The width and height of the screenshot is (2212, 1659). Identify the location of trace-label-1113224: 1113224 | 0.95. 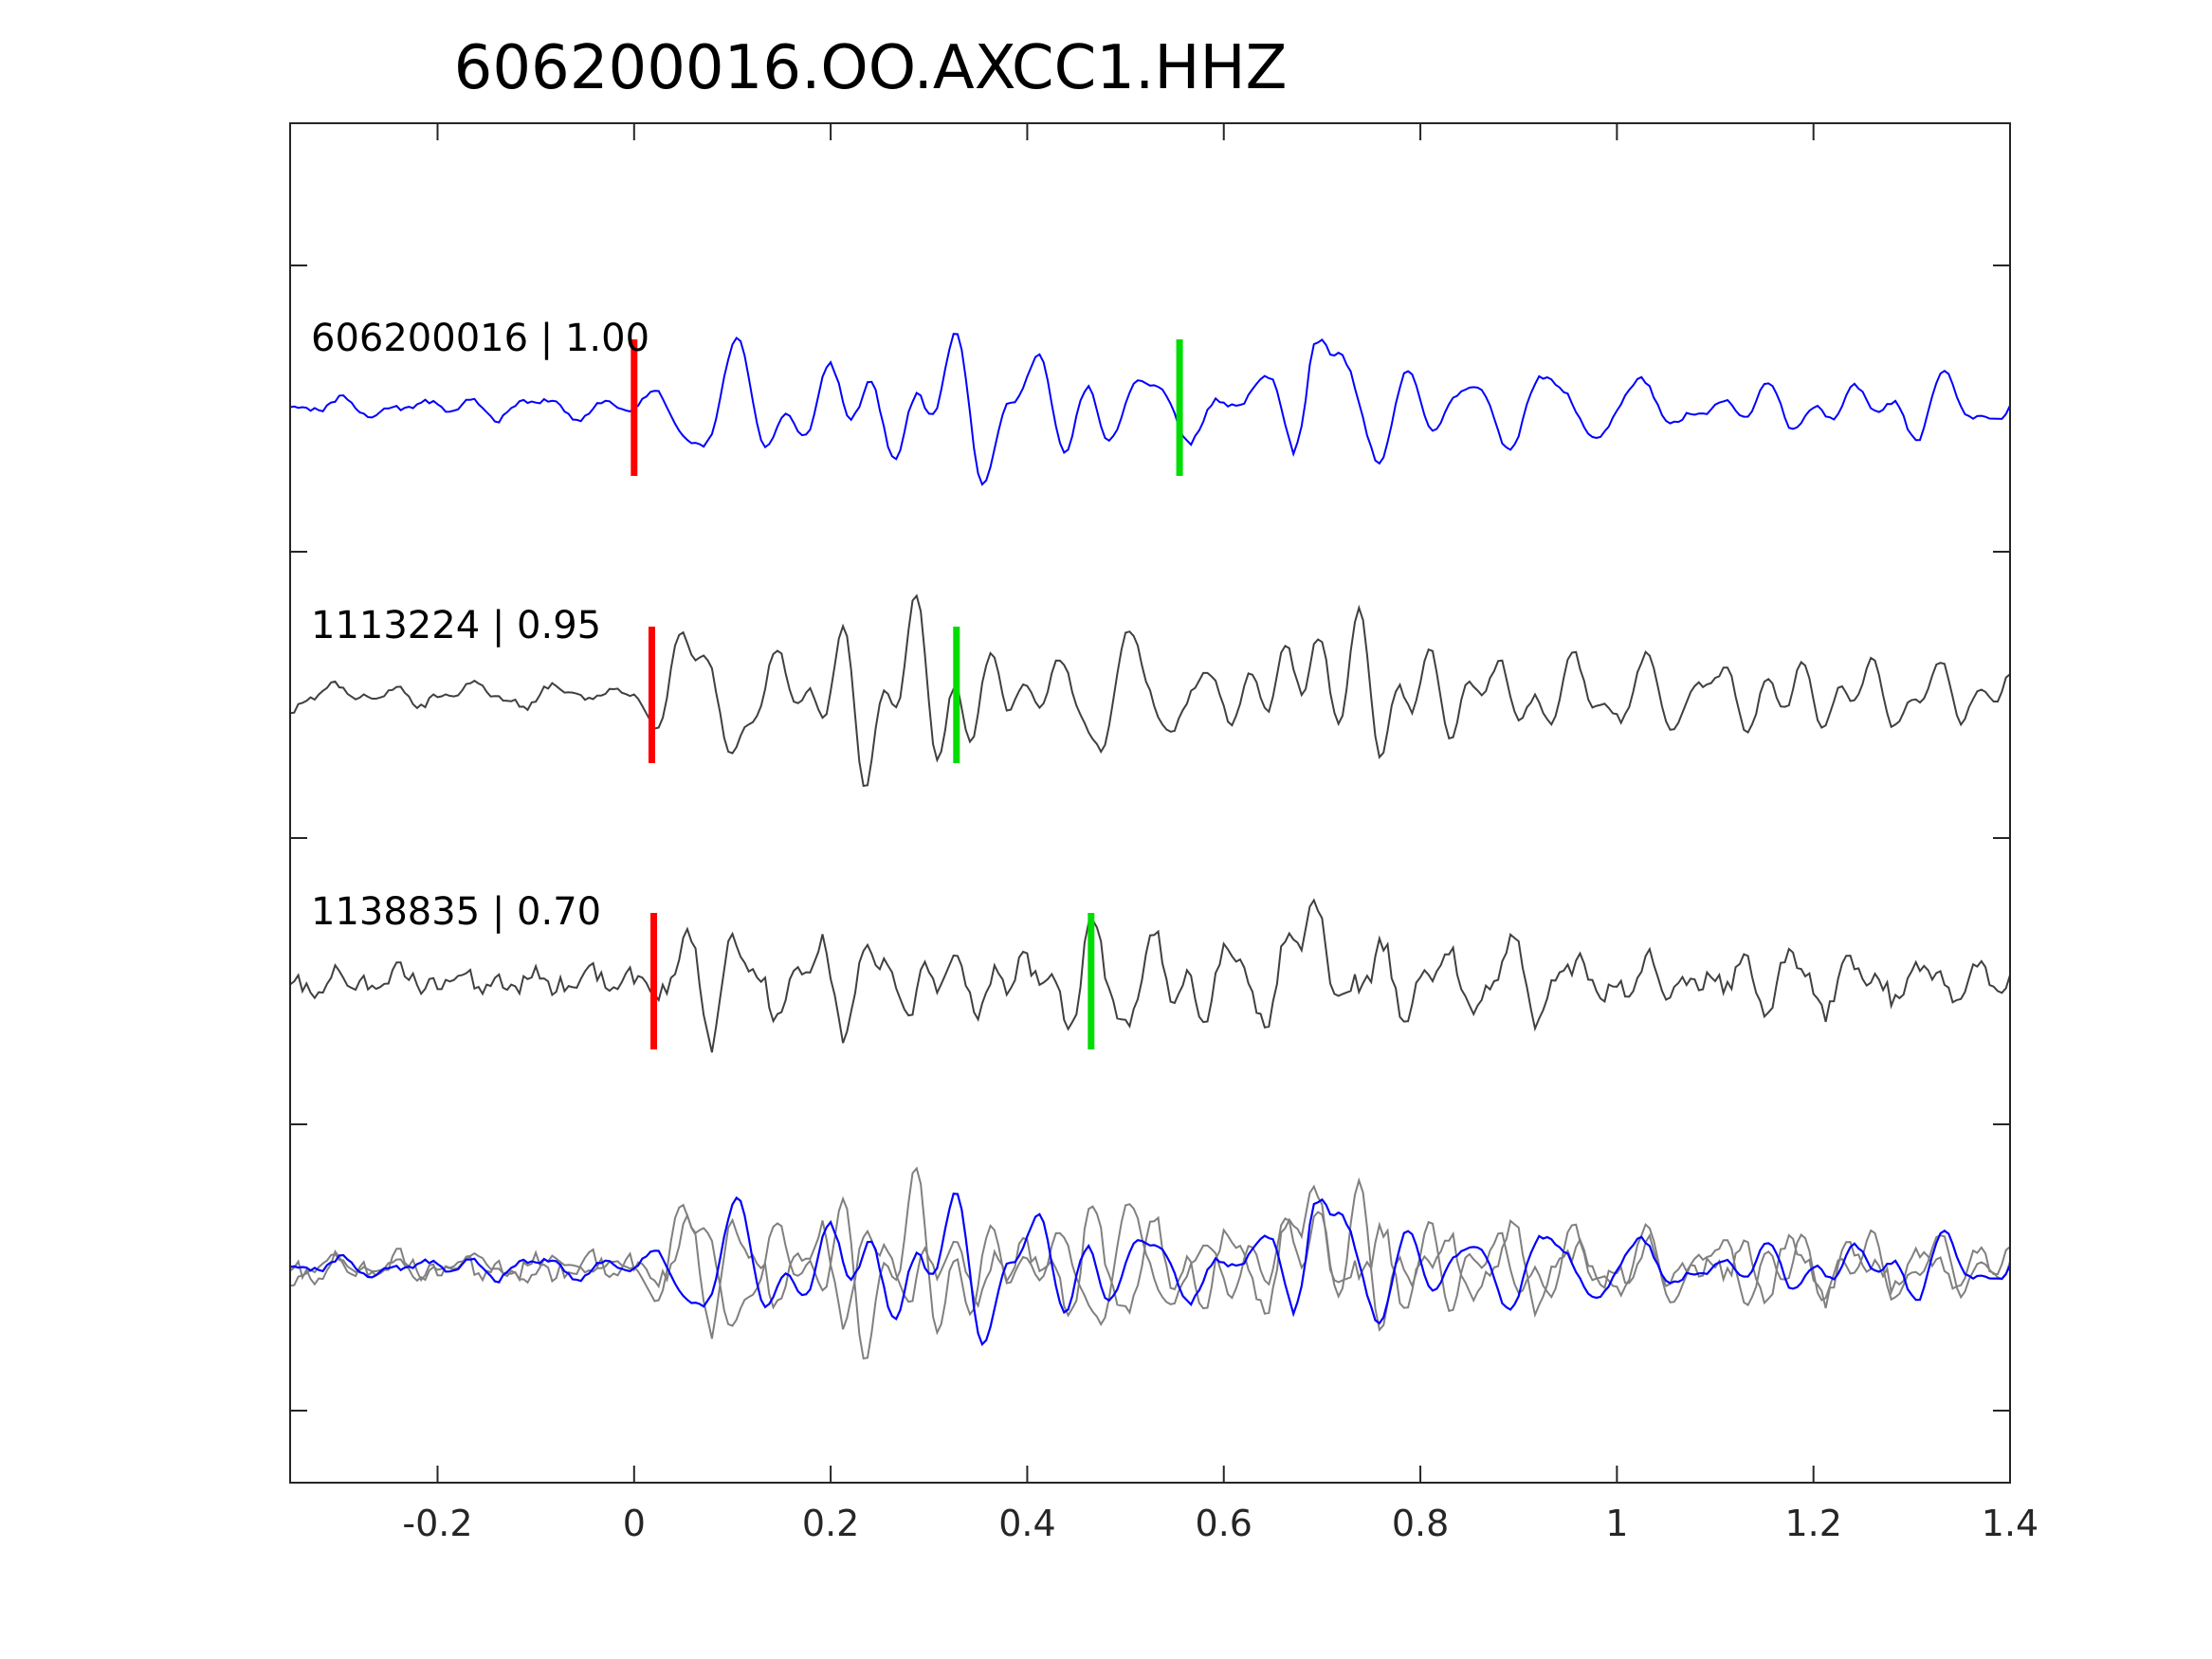
(456, 625).